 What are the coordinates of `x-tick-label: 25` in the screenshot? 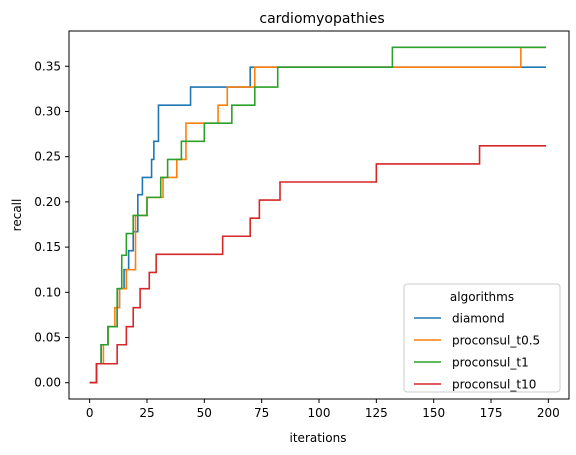 It's located at (146, 413).